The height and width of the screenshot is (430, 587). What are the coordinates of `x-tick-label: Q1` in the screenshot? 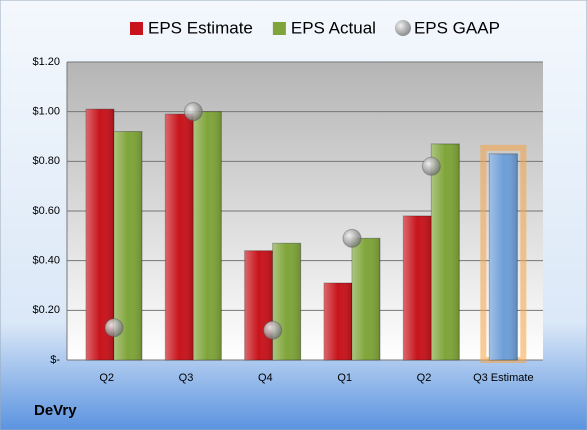 It's located at (344, 378).